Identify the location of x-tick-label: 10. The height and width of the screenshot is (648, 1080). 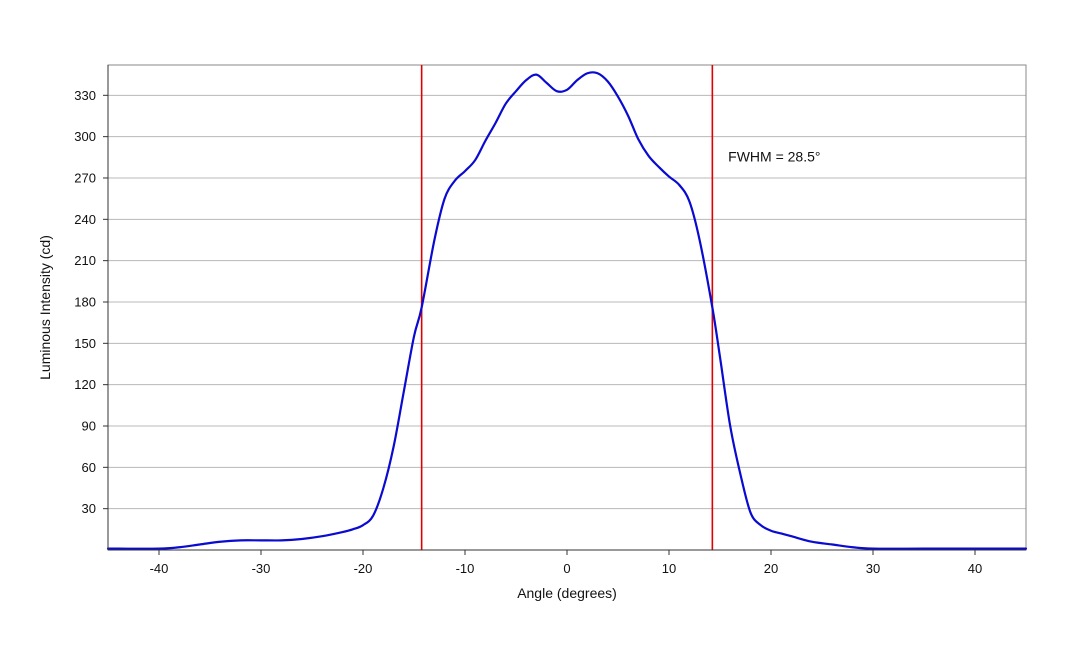
(669, 568).